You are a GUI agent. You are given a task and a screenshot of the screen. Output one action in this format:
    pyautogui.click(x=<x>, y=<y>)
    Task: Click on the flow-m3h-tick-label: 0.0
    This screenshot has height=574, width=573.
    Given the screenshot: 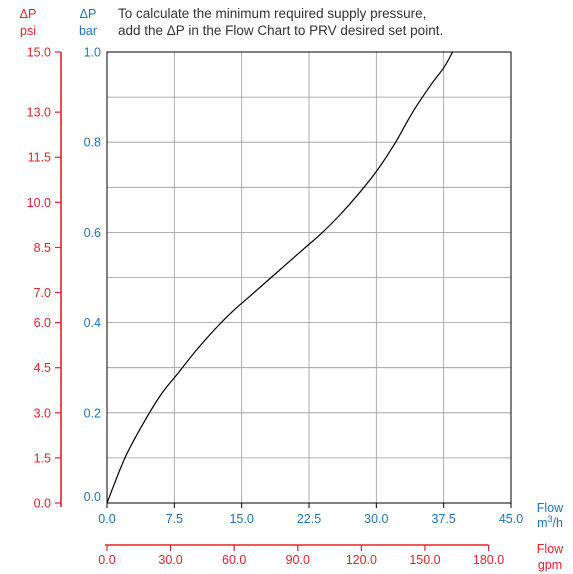 What is the action you would take?
    pyautogui.click(x=106, y=519)
    